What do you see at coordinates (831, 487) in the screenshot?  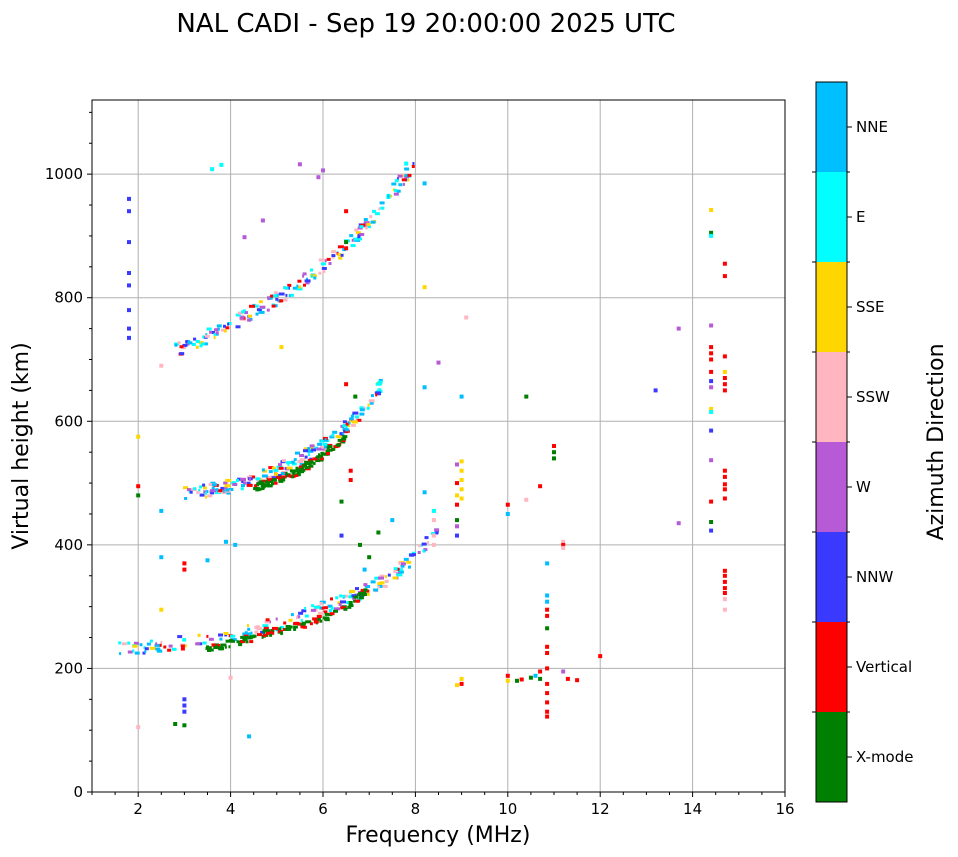 I see `colorbar-segment-w` at bounding box center [831, 487].